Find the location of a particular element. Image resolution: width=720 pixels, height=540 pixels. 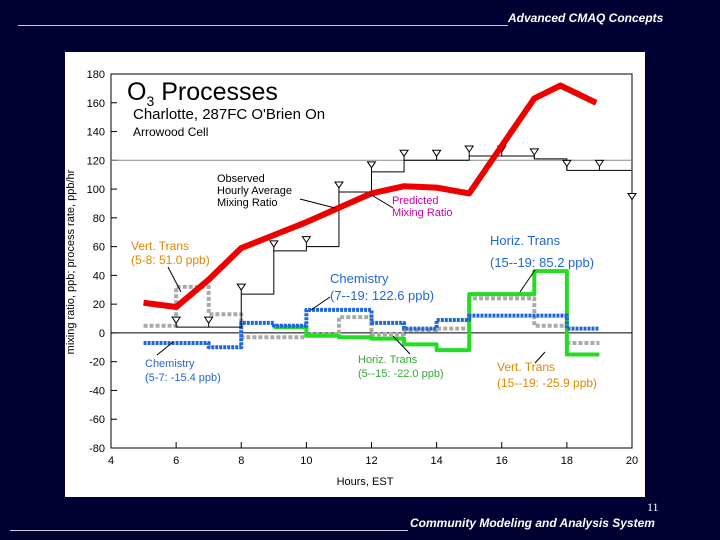

footer-rule is located at coordinates (209, 530).